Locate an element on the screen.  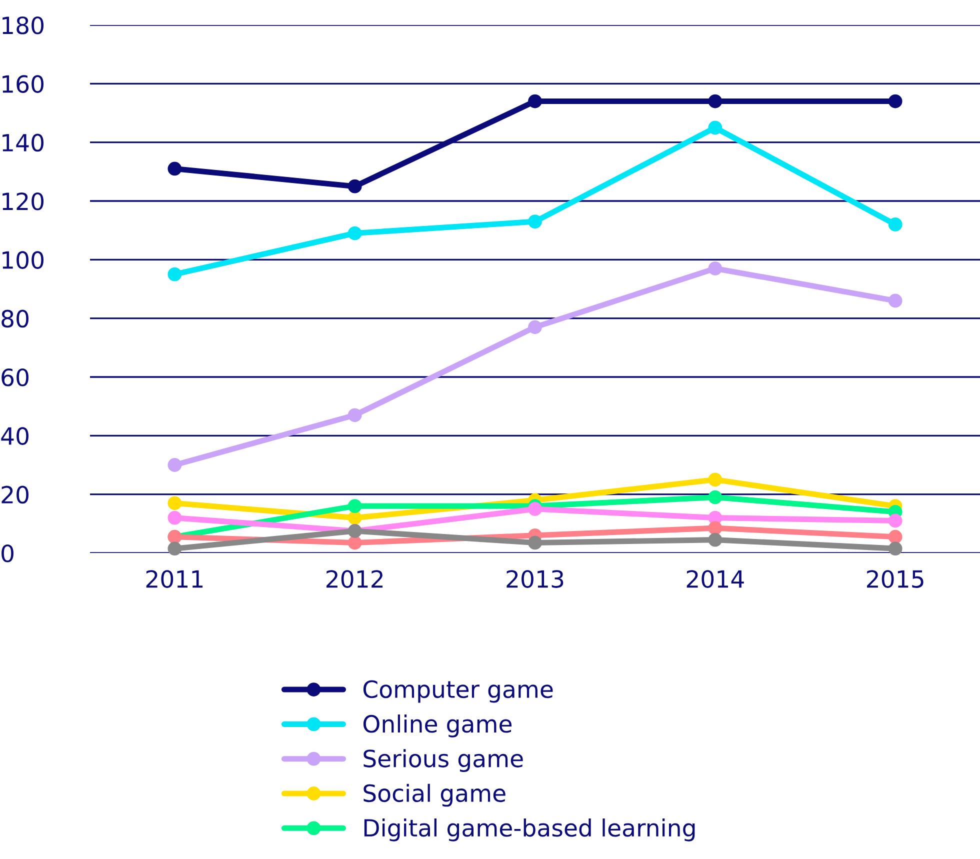
y-tick-label: 160 is located at coordinates (23, 84).